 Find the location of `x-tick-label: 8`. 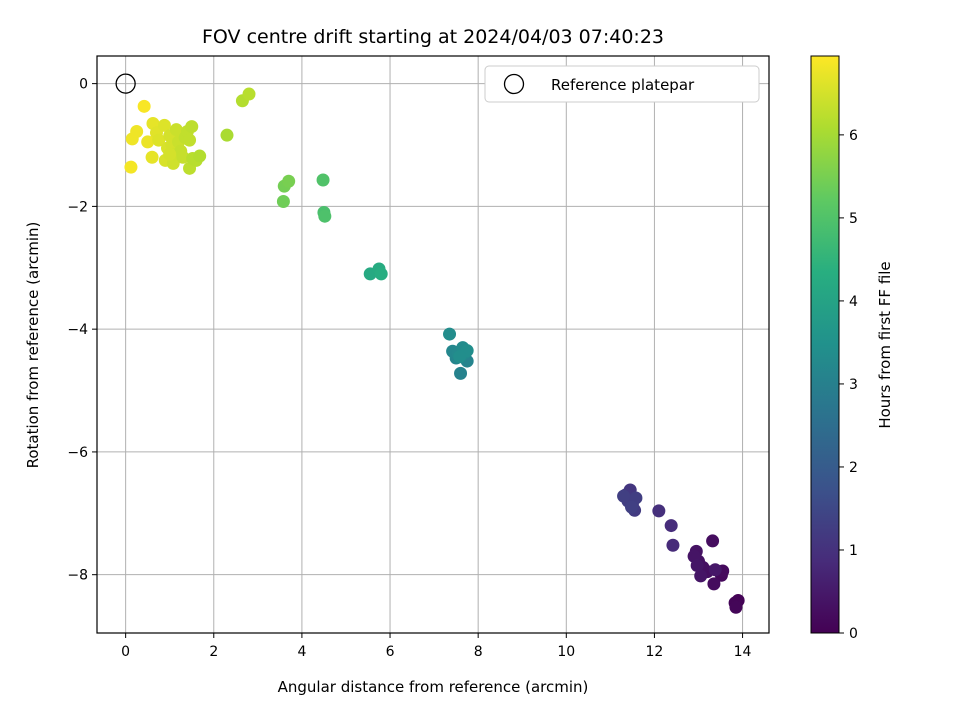

x-tick-label: 8 is located at coordinates (478, 652).